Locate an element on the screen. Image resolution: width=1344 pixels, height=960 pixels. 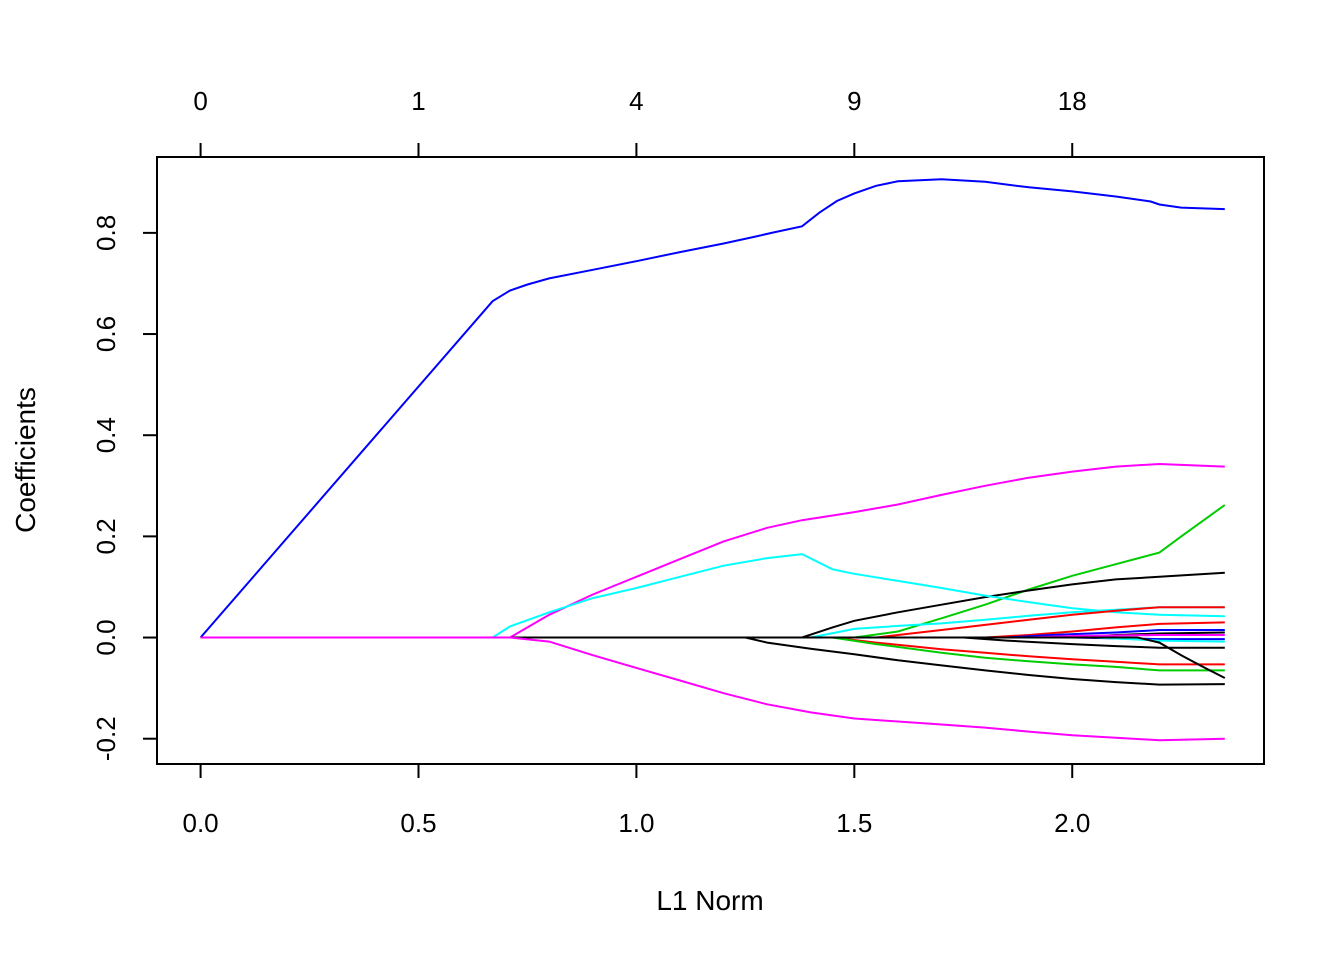
y-tick-label: 0.2 is located at coordinates (106, 536).